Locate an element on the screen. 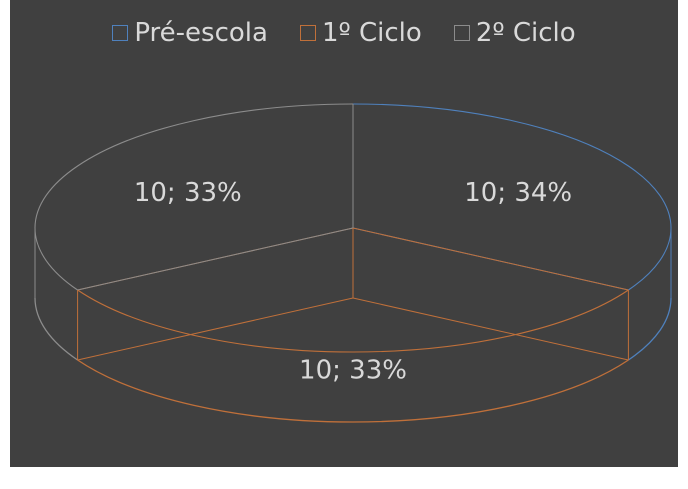 The height and width of the screenshot is (489, 688). data-label-1-ciclo: 10; 33% is located at coordinates (353, 370).